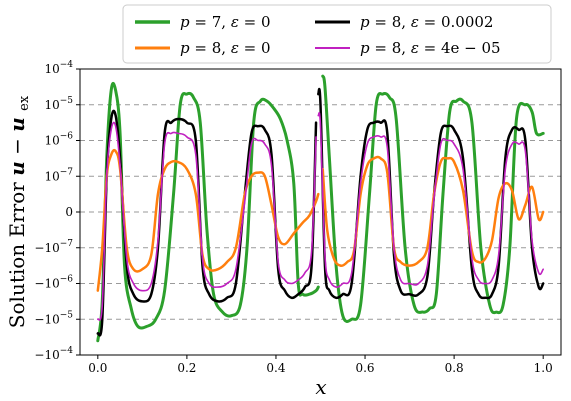 This screenshot has height=401, width=571. What do you see at coordinates (24, 103) in the screenshot?
I see `y-axis-label-uex-sub: ex` at bounding box center [24, 103].